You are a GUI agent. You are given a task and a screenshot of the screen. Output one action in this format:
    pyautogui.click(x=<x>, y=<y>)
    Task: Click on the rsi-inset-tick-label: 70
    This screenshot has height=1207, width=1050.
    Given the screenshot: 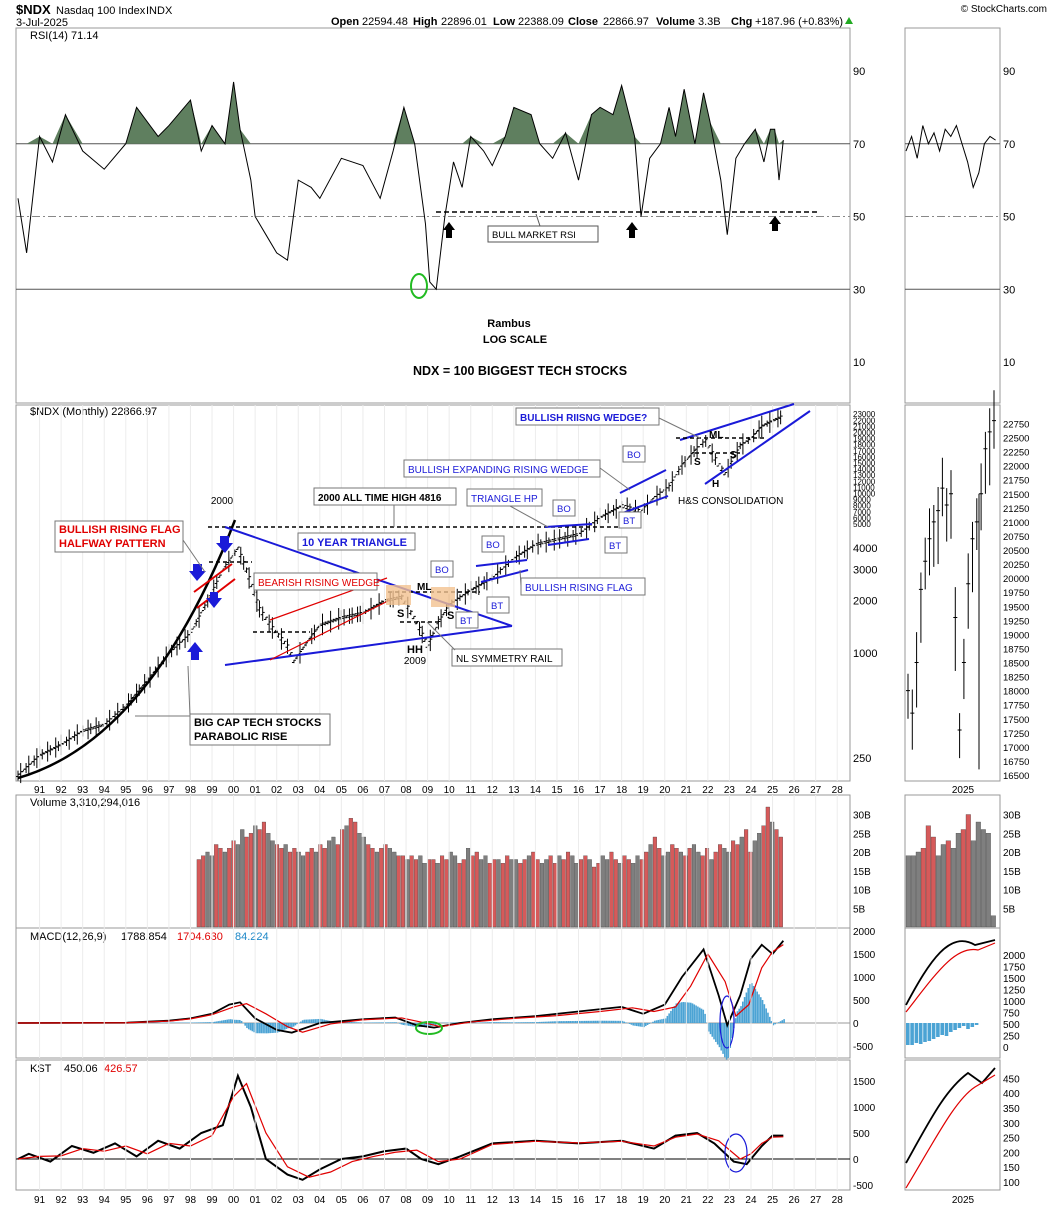 What is the action you would take?
    pyautogui.click(x=1009, y=145)
    